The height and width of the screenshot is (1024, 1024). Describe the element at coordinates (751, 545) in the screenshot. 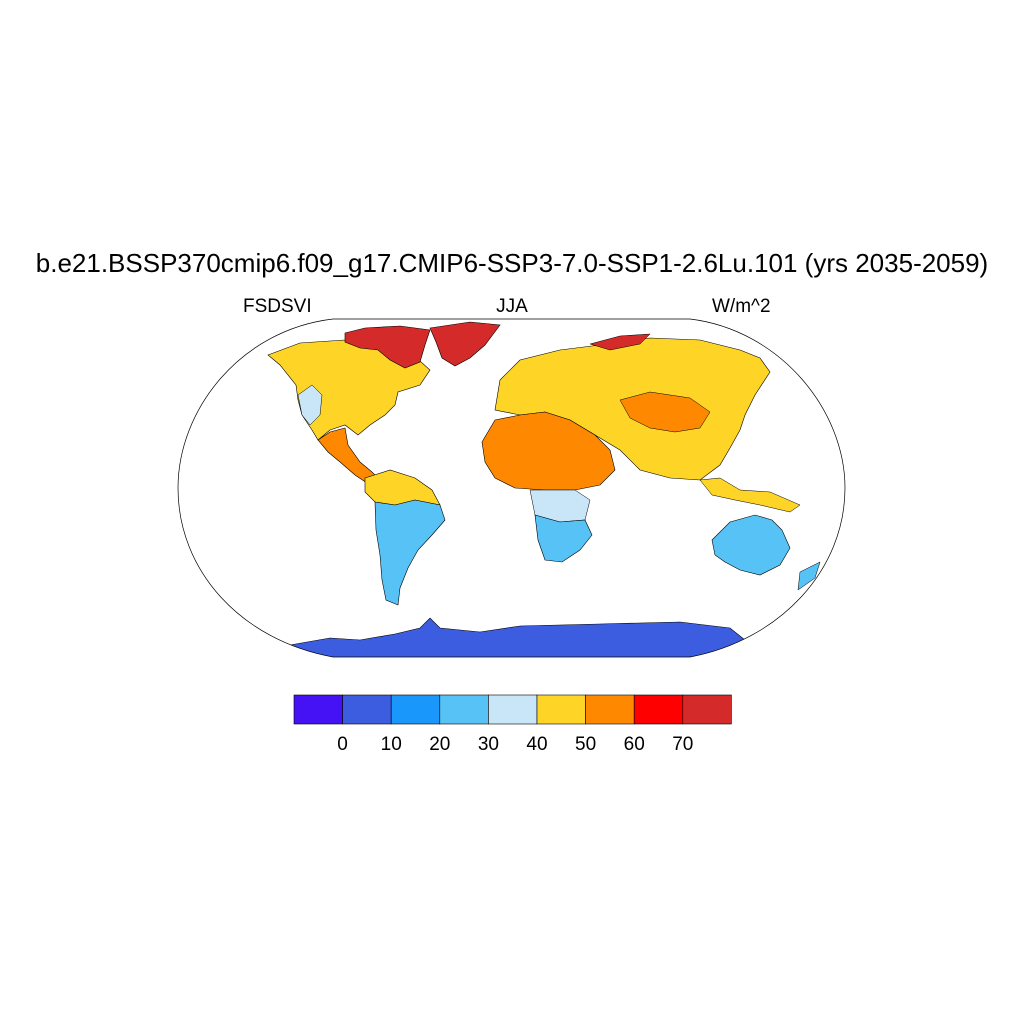

I see `map-region-australia` at that location.